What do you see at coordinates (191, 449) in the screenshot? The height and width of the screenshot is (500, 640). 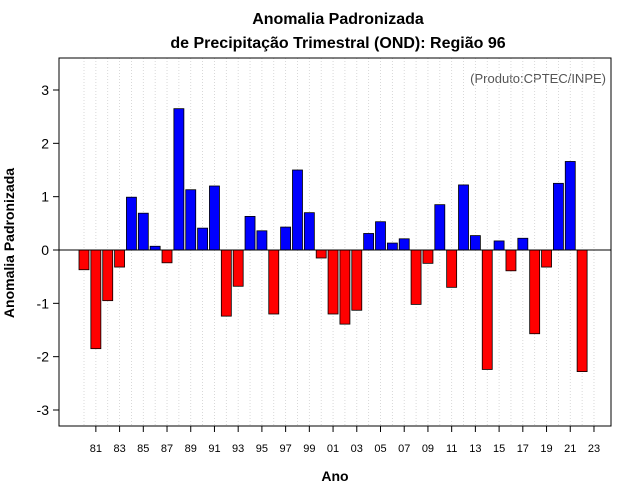 I see `x-tick-label: 89` at bounding box center [191, 449].